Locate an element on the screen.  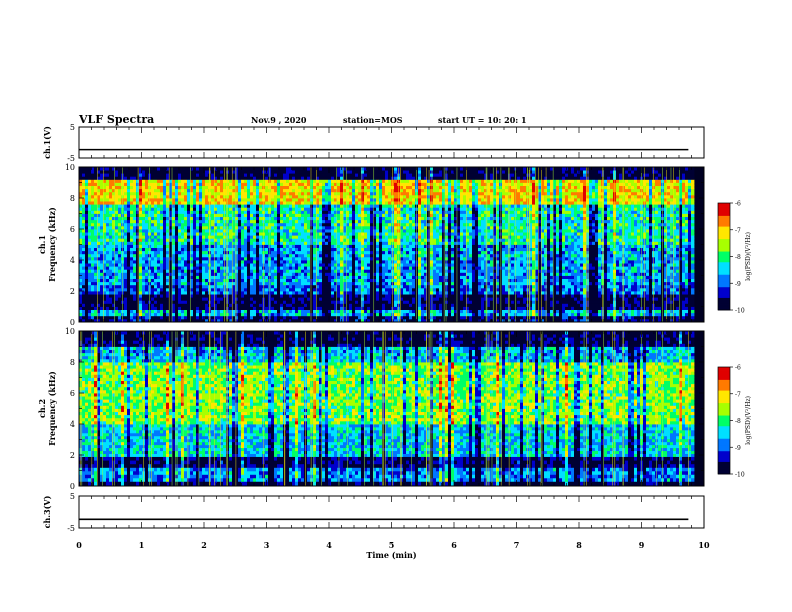
chart-title: VLF Spectra is located at coordinates (116, 119).